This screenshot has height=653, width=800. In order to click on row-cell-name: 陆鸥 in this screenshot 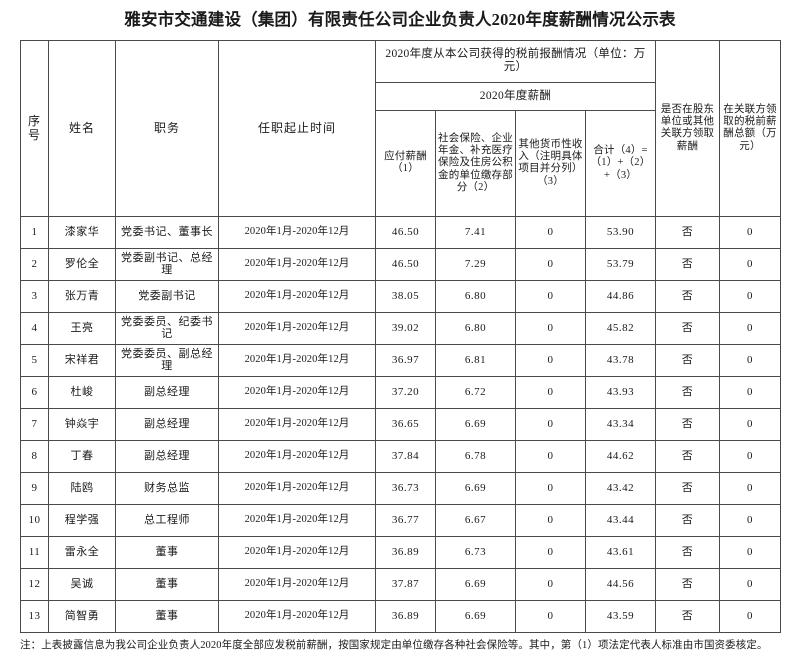, I will do `click(82, 488)`.